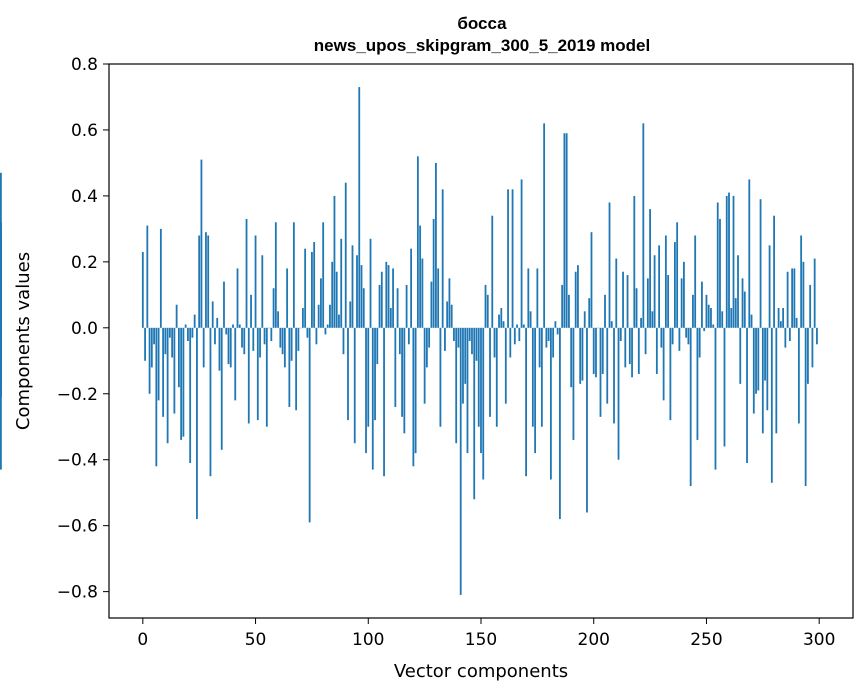  What do you see at coordinates (84, 263) in the screenshot?
I see `y-tick-label: 0.2` at bounding box center [84, 263].